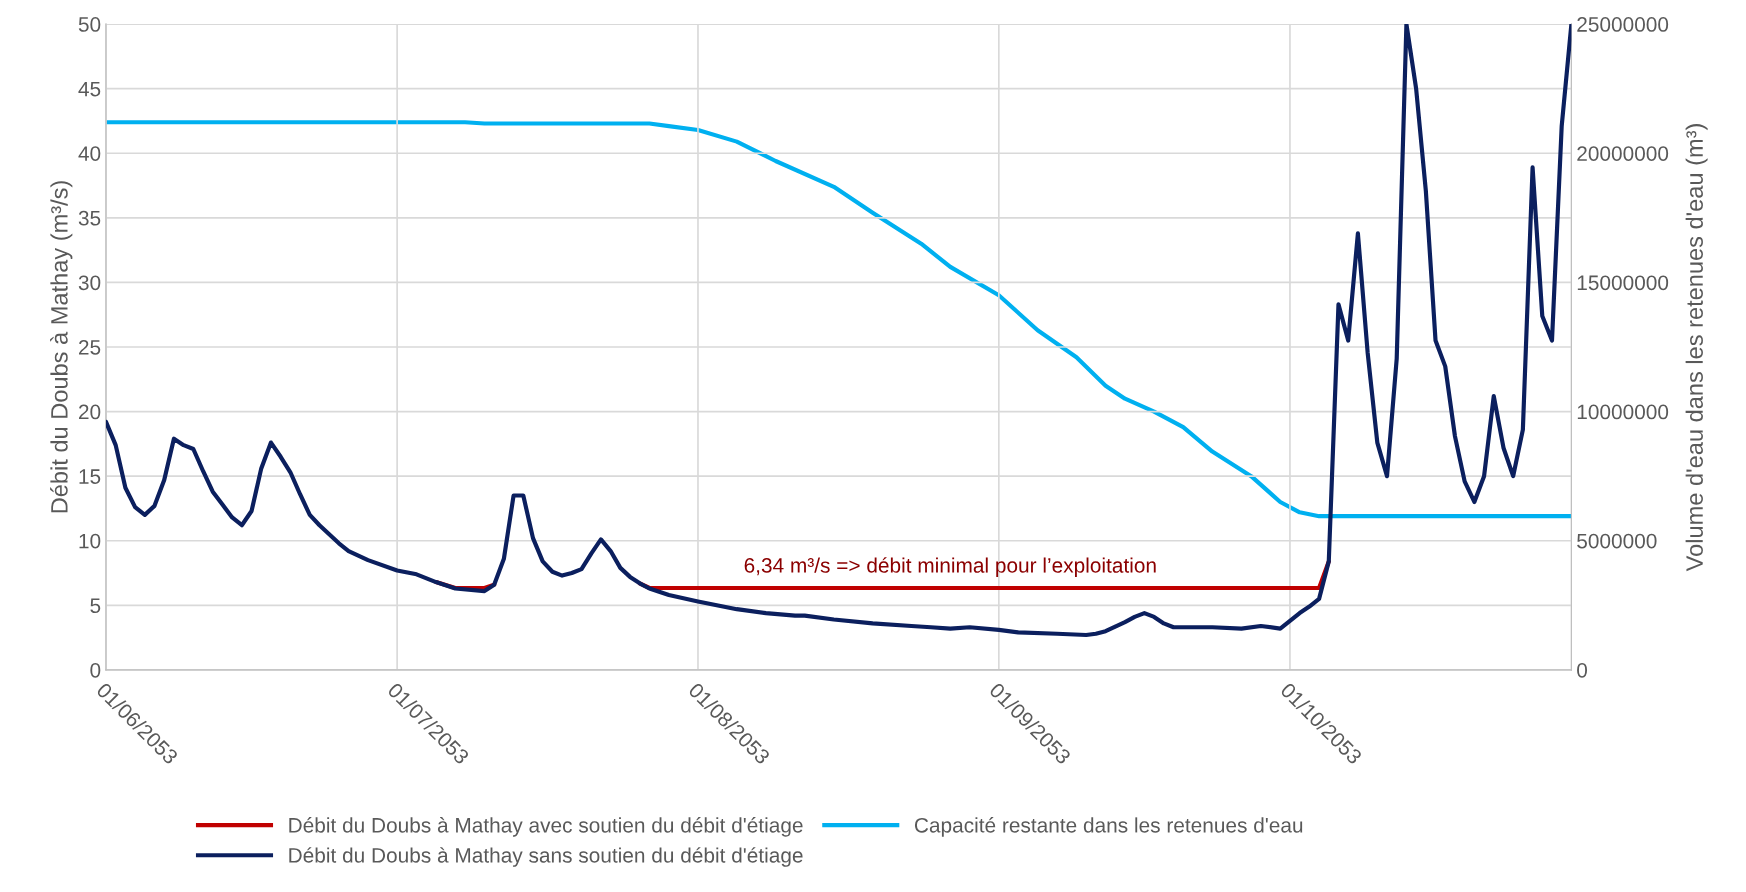 This screenshot has width=1746, height=892. Describe the element at coordinates (1582, 670) in the screenshot. I see `y2-tick-label: 0` at that location.